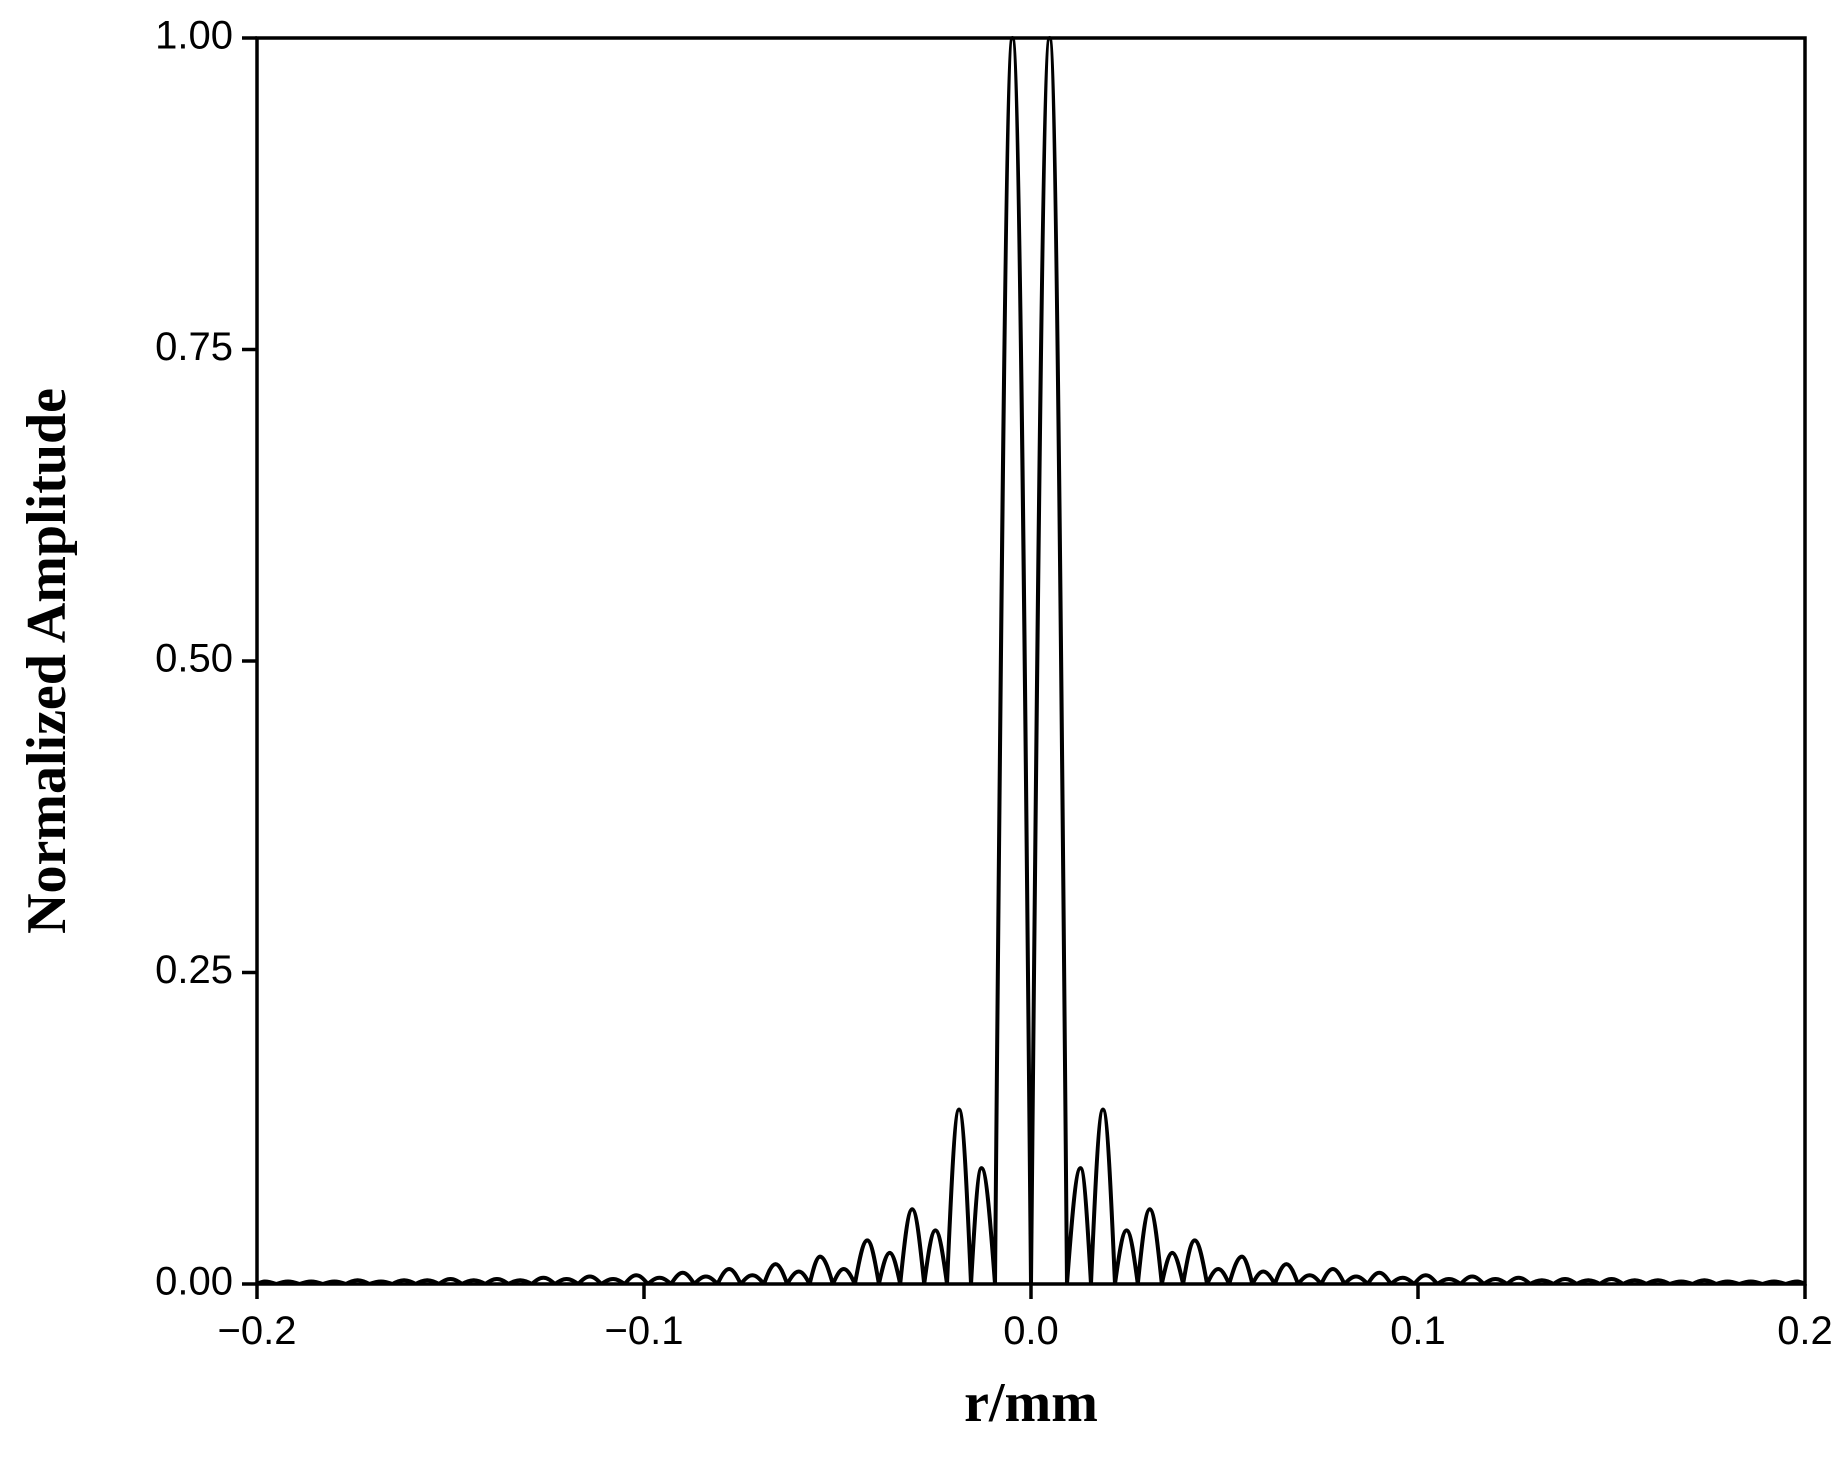  What do you see at coordinates (194, 347) in the screenshot?
I see `y-tick-label: 0.75` at bounding box center [194, 347].